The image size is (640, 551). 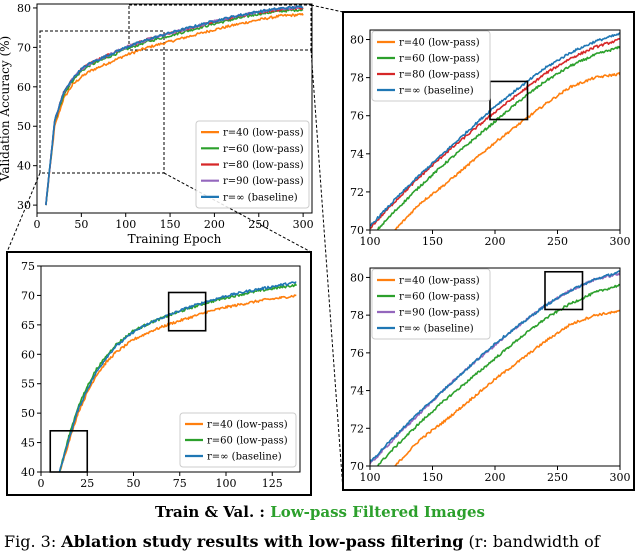 I want to click on series-line-r80, so click(x=495, y=133).